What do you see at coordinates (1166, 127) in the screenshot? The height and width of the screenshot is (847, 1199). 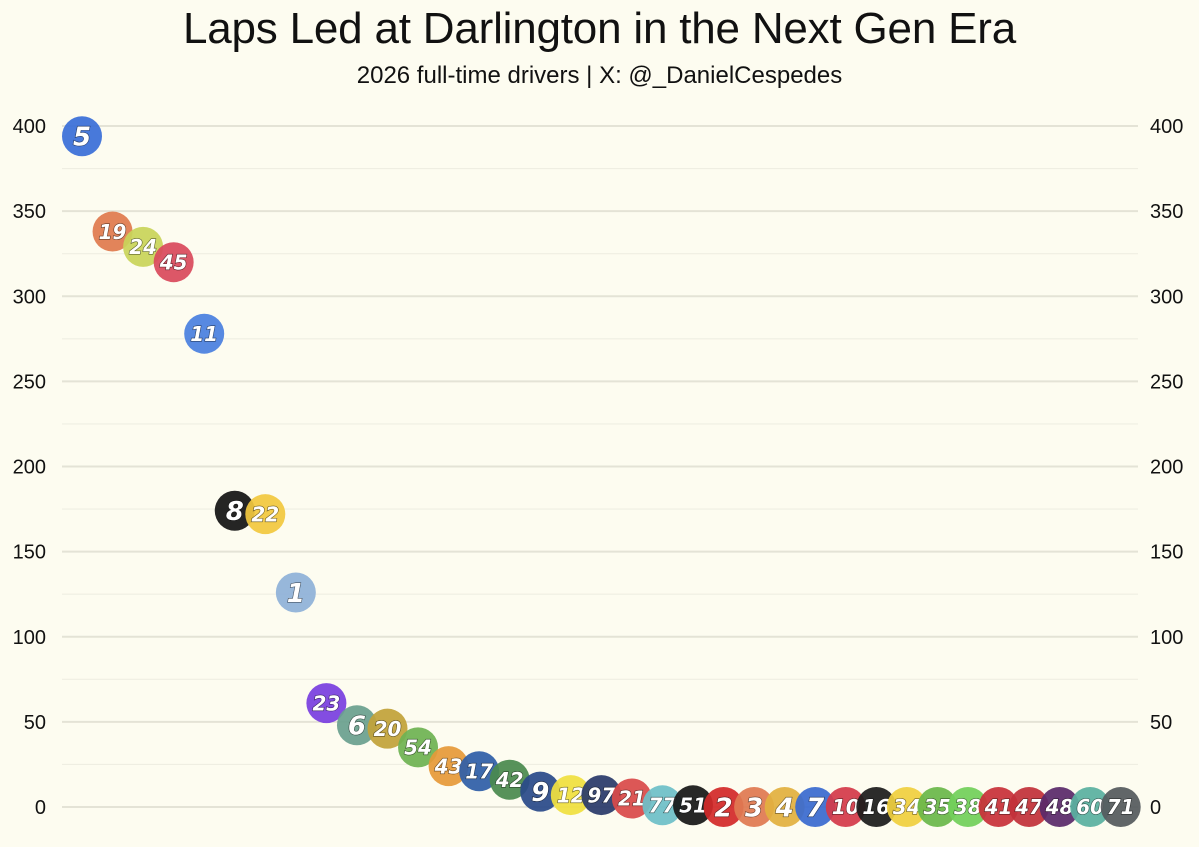 I see `y-tick-label-right: 400` at bounding box center [1166, 127].